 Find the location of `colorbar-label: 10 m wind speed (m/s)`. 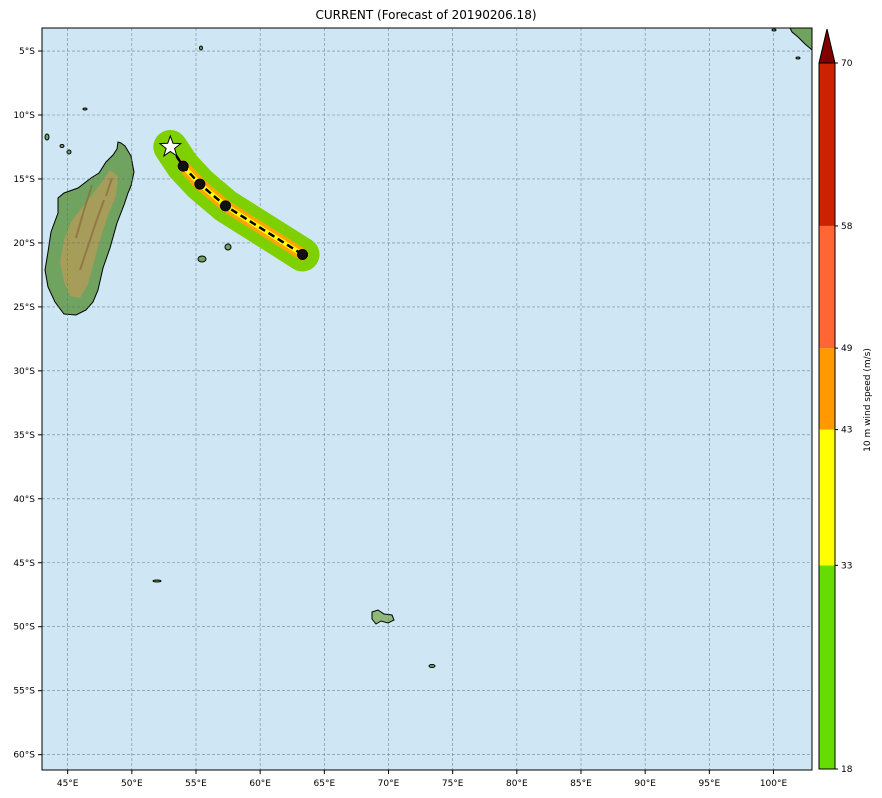

colorbar-label: 10 m wind speed (m/s) is located at coordinates (868, 400).